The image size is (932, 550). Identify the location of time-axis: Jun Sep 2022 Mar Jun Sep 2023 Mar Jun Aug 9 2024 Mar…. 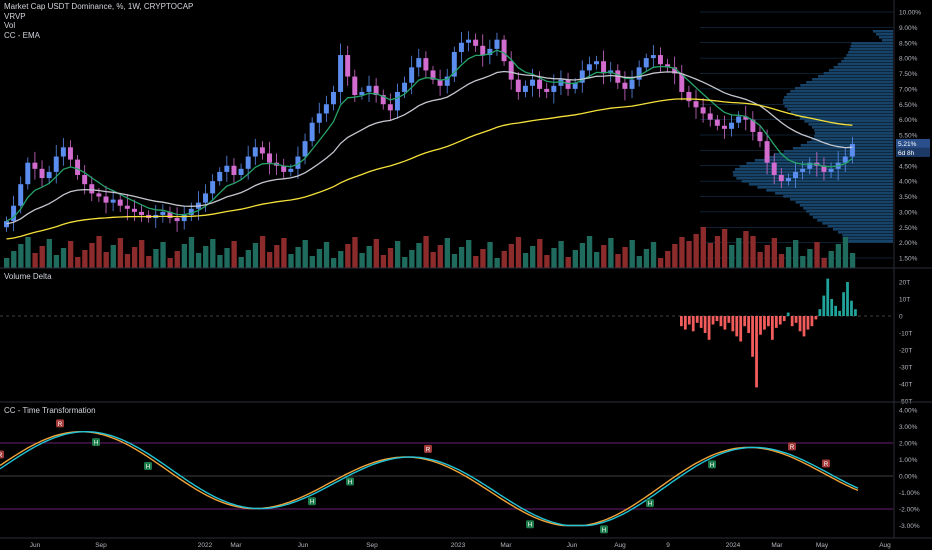
(460, 545).